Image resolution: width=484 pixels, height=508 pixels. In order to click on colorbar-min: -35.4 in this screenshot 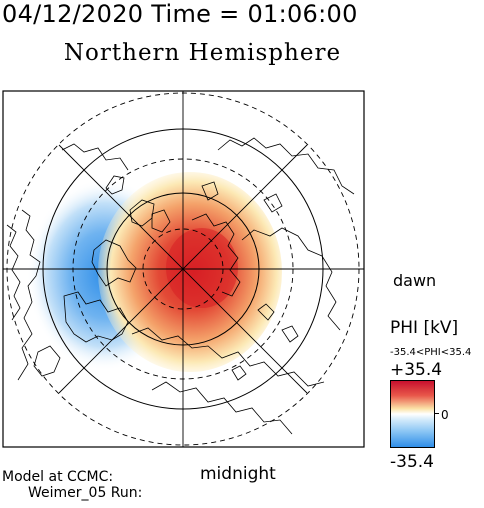, I will do `click(412, 462)`.